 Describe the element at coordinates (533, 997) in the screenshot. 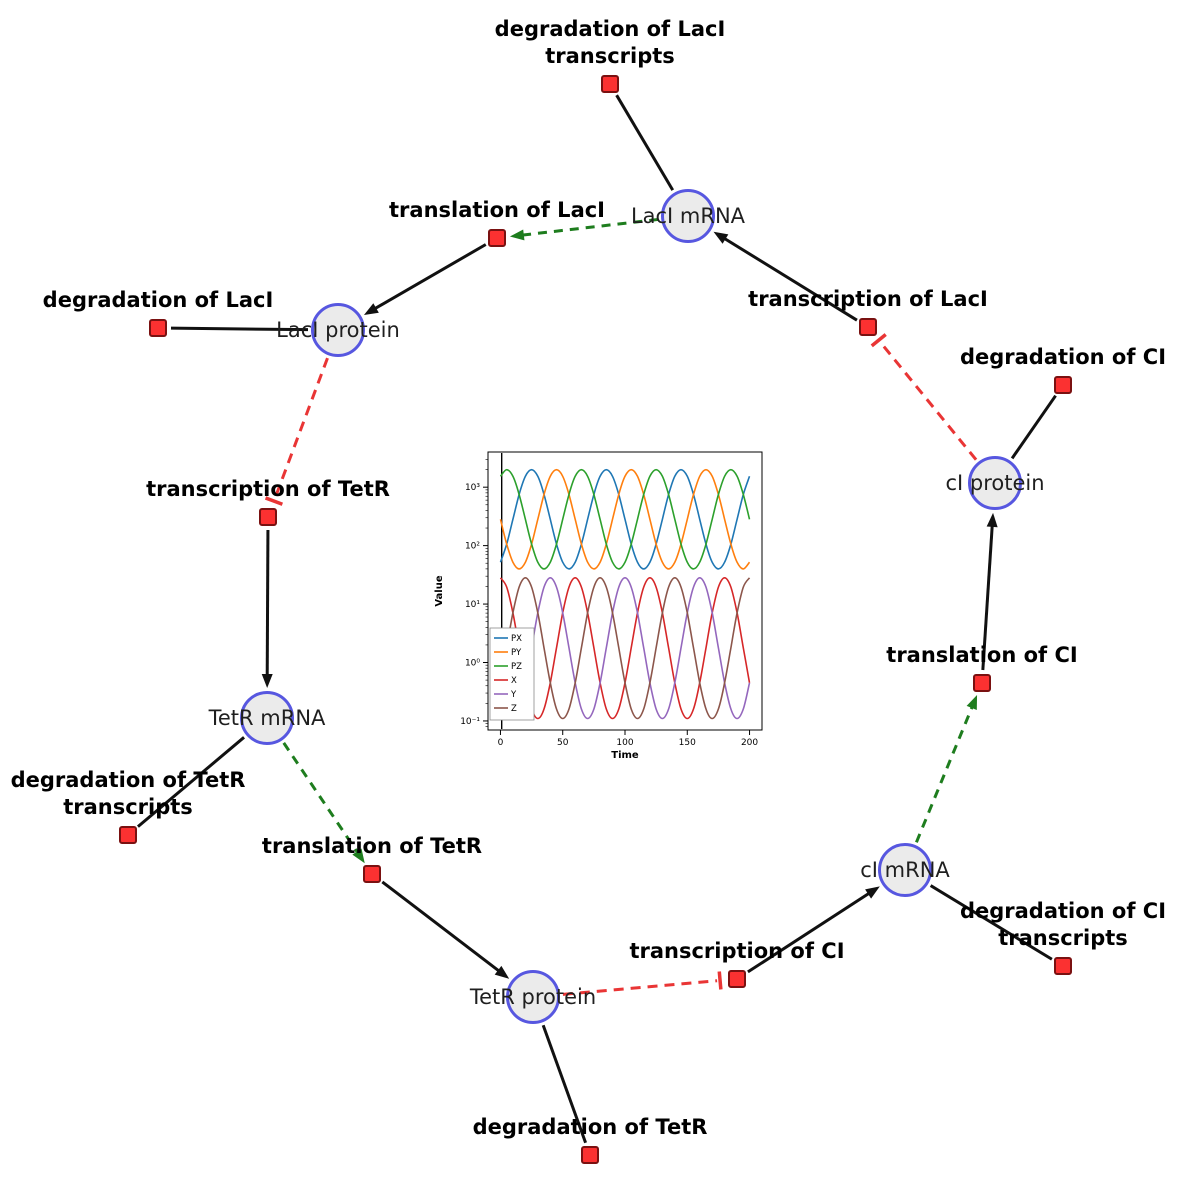

I see `species-node-tetr-protein` at that location.